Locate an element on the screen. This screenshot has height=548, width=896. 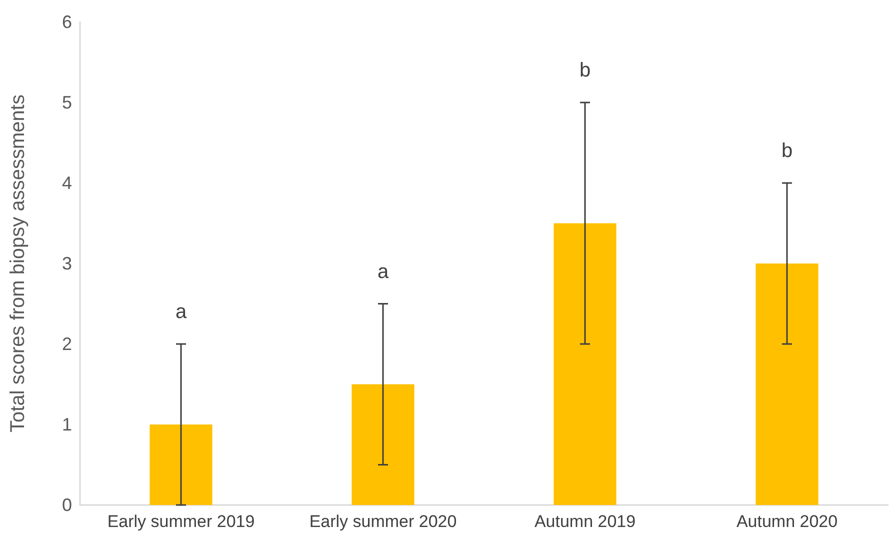
x-tick-label: Early summer 2019 is located at coordinates (181, 521).